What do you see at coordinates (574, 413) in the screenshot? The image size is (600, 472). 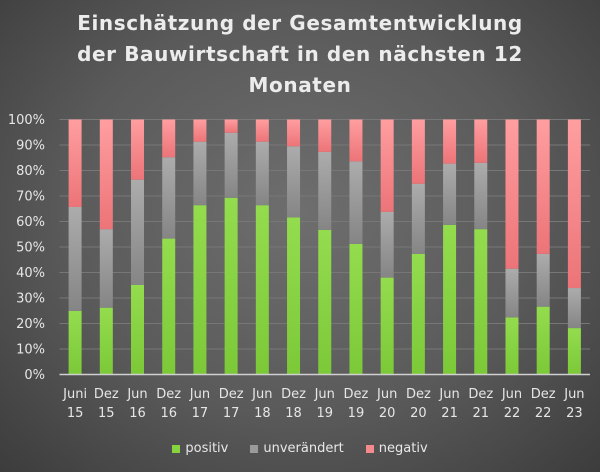 I see `x-tick-label: 23` at bounding box center [574, 413].